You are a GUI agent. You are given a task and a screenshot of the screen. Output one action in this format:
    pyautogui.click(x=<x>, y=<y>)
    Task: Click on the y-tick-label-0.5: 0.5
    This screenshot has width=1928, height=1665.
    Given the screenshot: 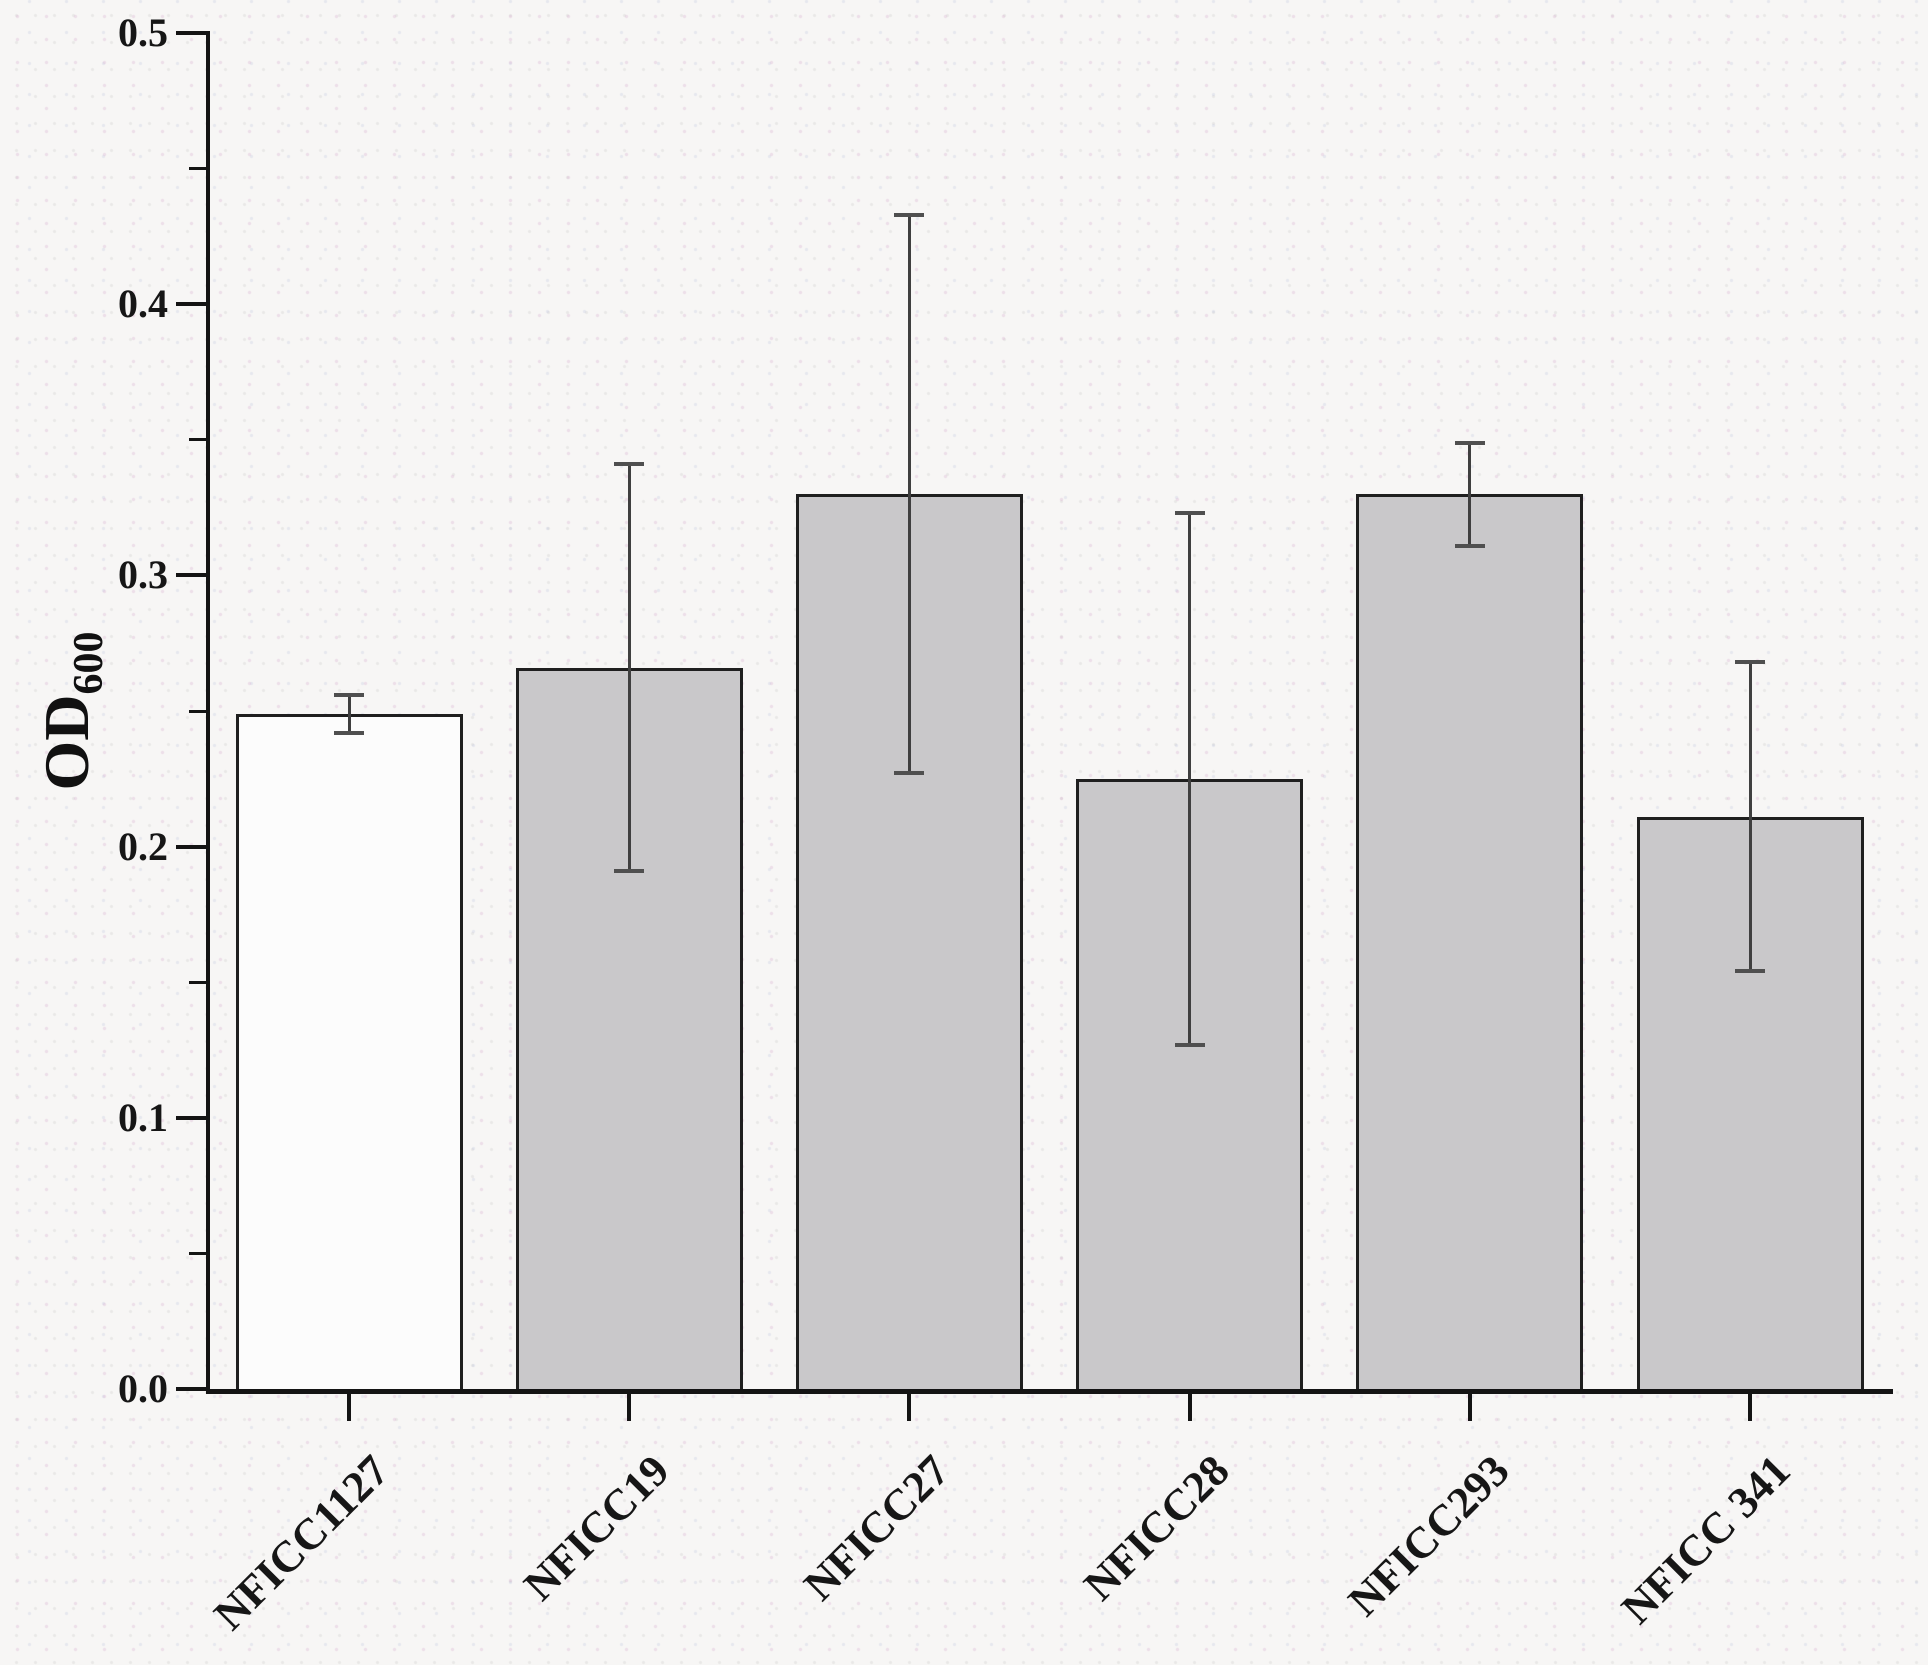 What is the action you would take?
    pyautogui.click(x=143, y=32)
    